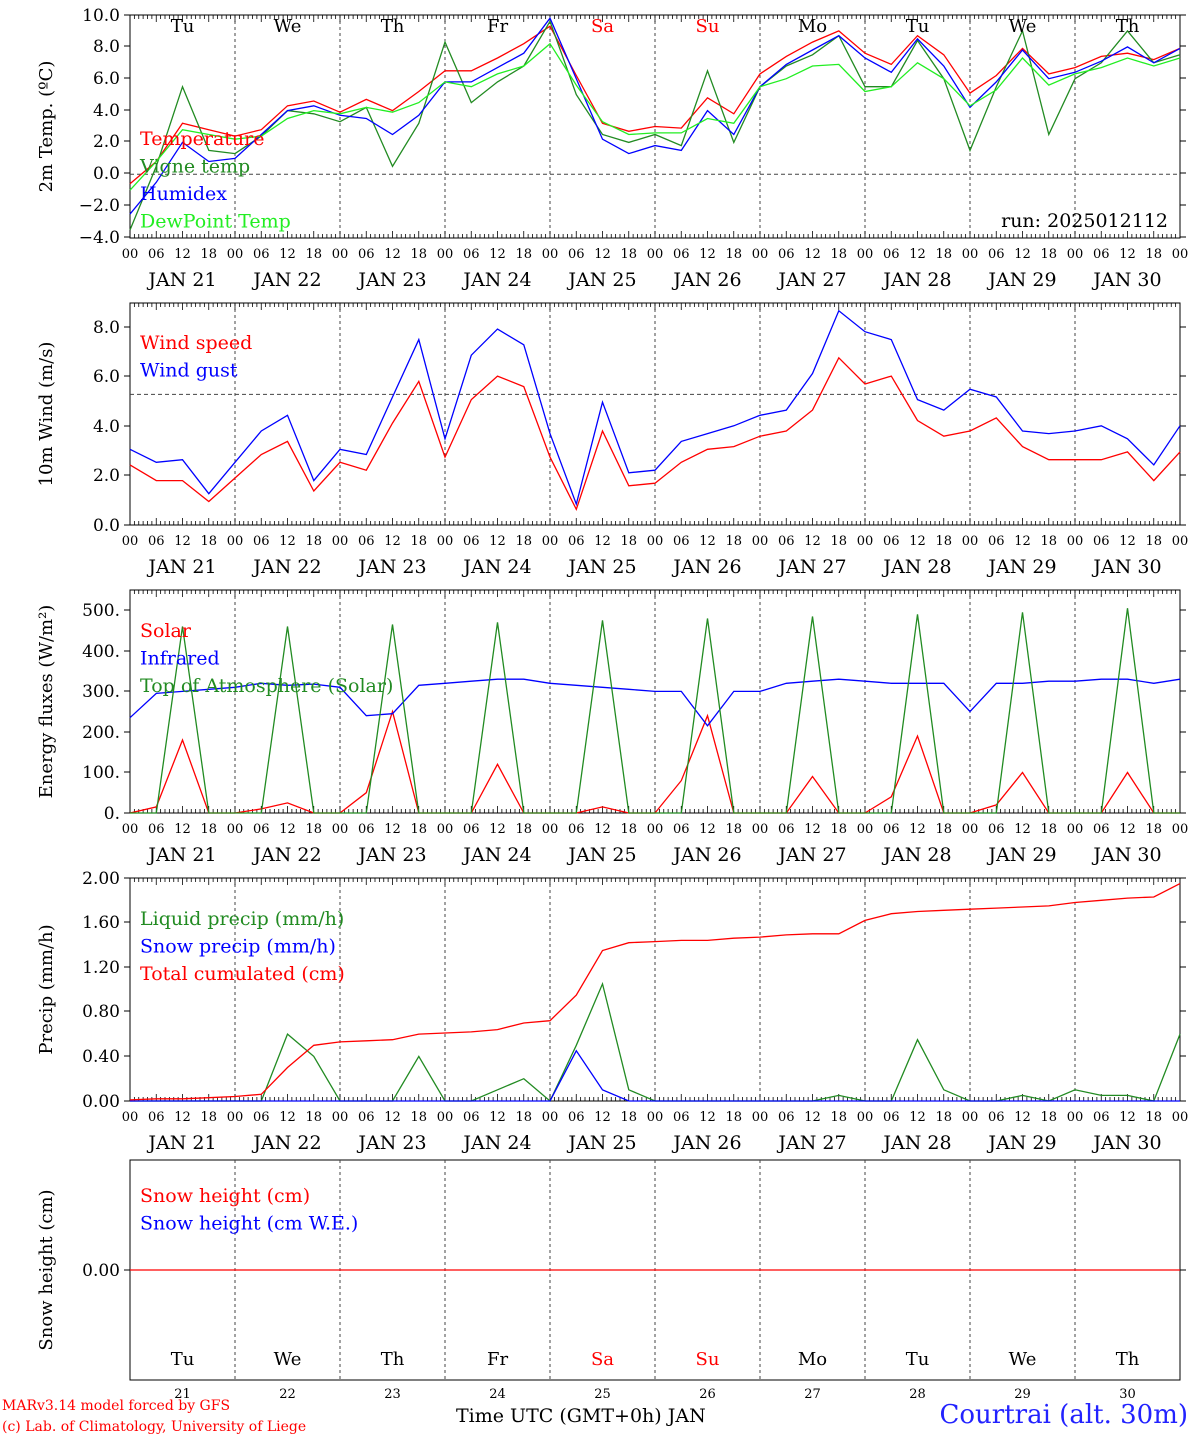 Image resolution: width=1194 pixels, height=1440 pixels. I want to click on y-axis-label: Snow height (cm), so click(46, 1269).